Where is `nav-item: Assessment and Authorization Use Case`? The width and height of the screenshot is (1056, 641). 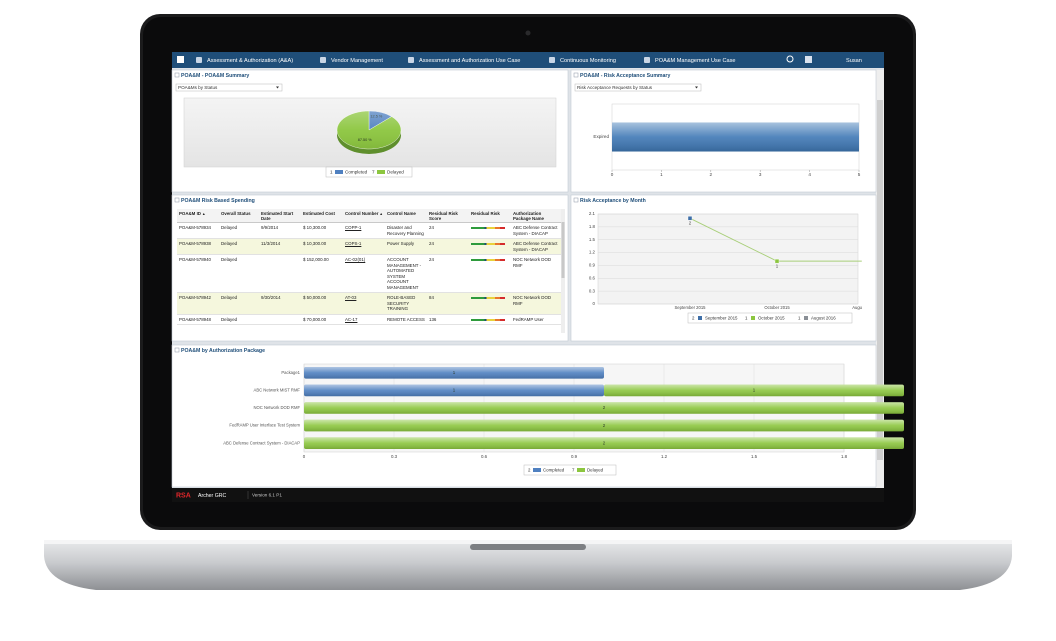
nav-item: Assessment and Authorization Use Case is located at coordinates (469, 61).